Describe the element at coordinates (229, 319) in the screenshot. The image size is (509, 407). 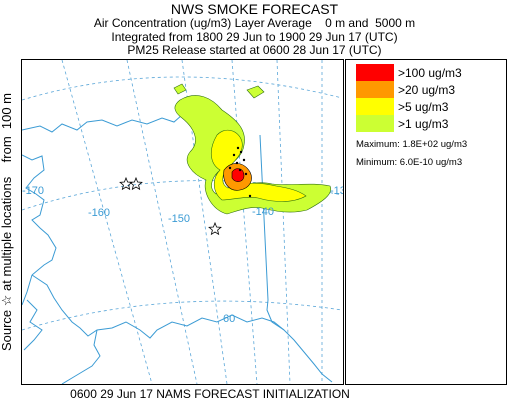
I see `lat-label: 60` at that location.